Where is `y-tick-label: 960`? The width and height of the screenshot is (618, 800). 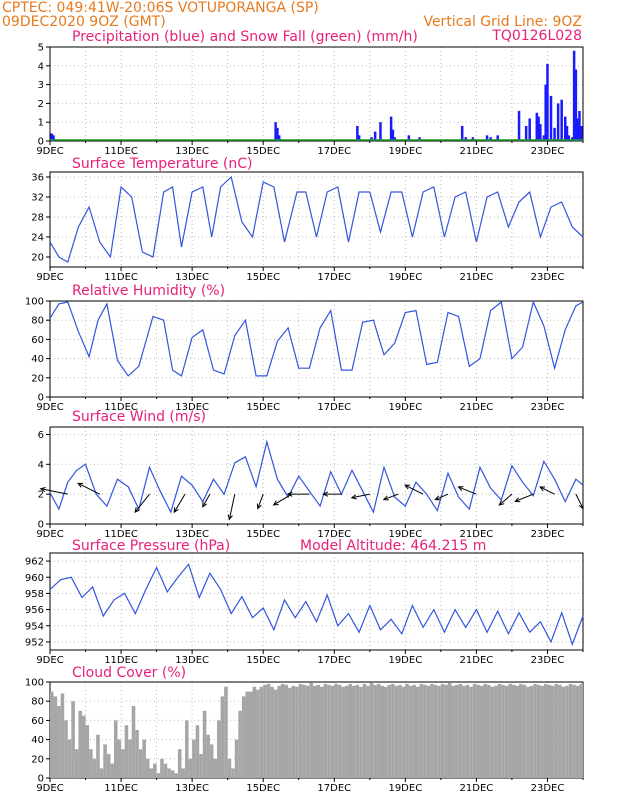
y-tick-label: 960 is located at coordinates (34, 578).